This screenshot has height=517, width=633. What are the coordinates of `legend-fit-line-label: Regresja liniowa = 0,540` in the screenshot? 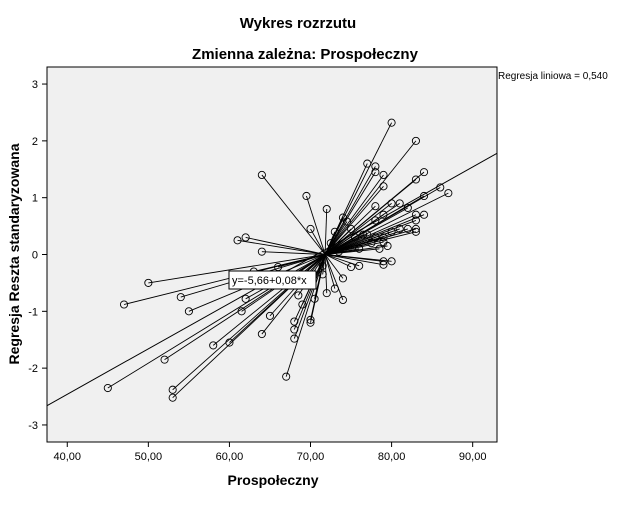 It's located at (553, 76).